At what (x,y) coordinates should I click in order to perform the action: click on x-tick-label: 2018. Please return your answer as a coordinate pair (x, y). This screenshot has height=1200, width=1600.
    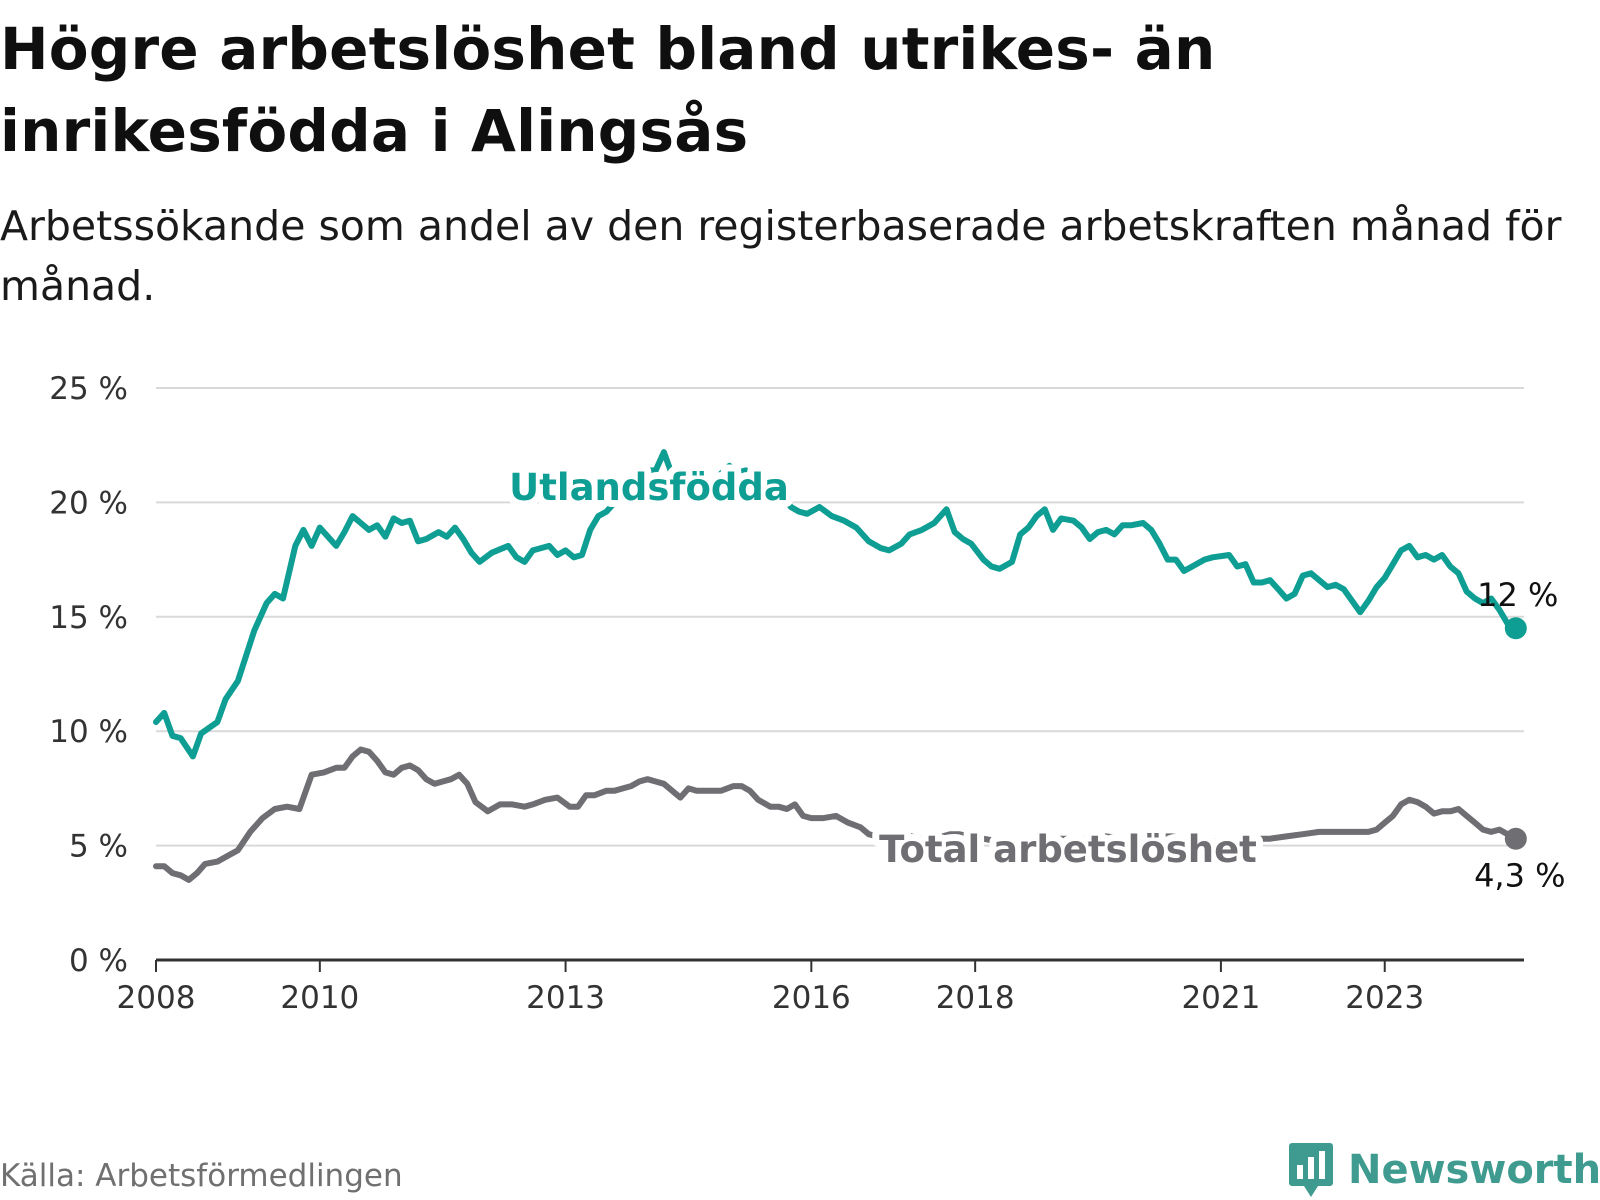
    Looking at the image, I should click on (975, 998).